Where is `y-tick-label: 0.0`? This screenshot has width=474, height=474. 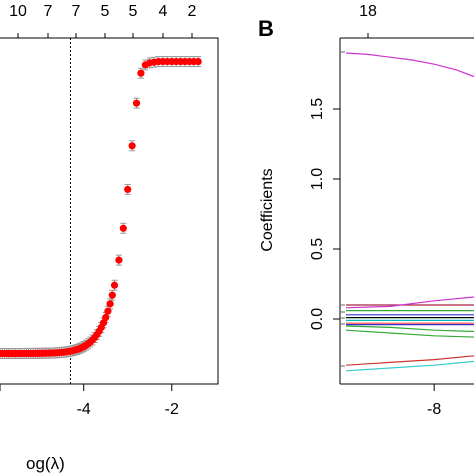 y-tick-label: 0.0 is located at coordinates (317, 319).